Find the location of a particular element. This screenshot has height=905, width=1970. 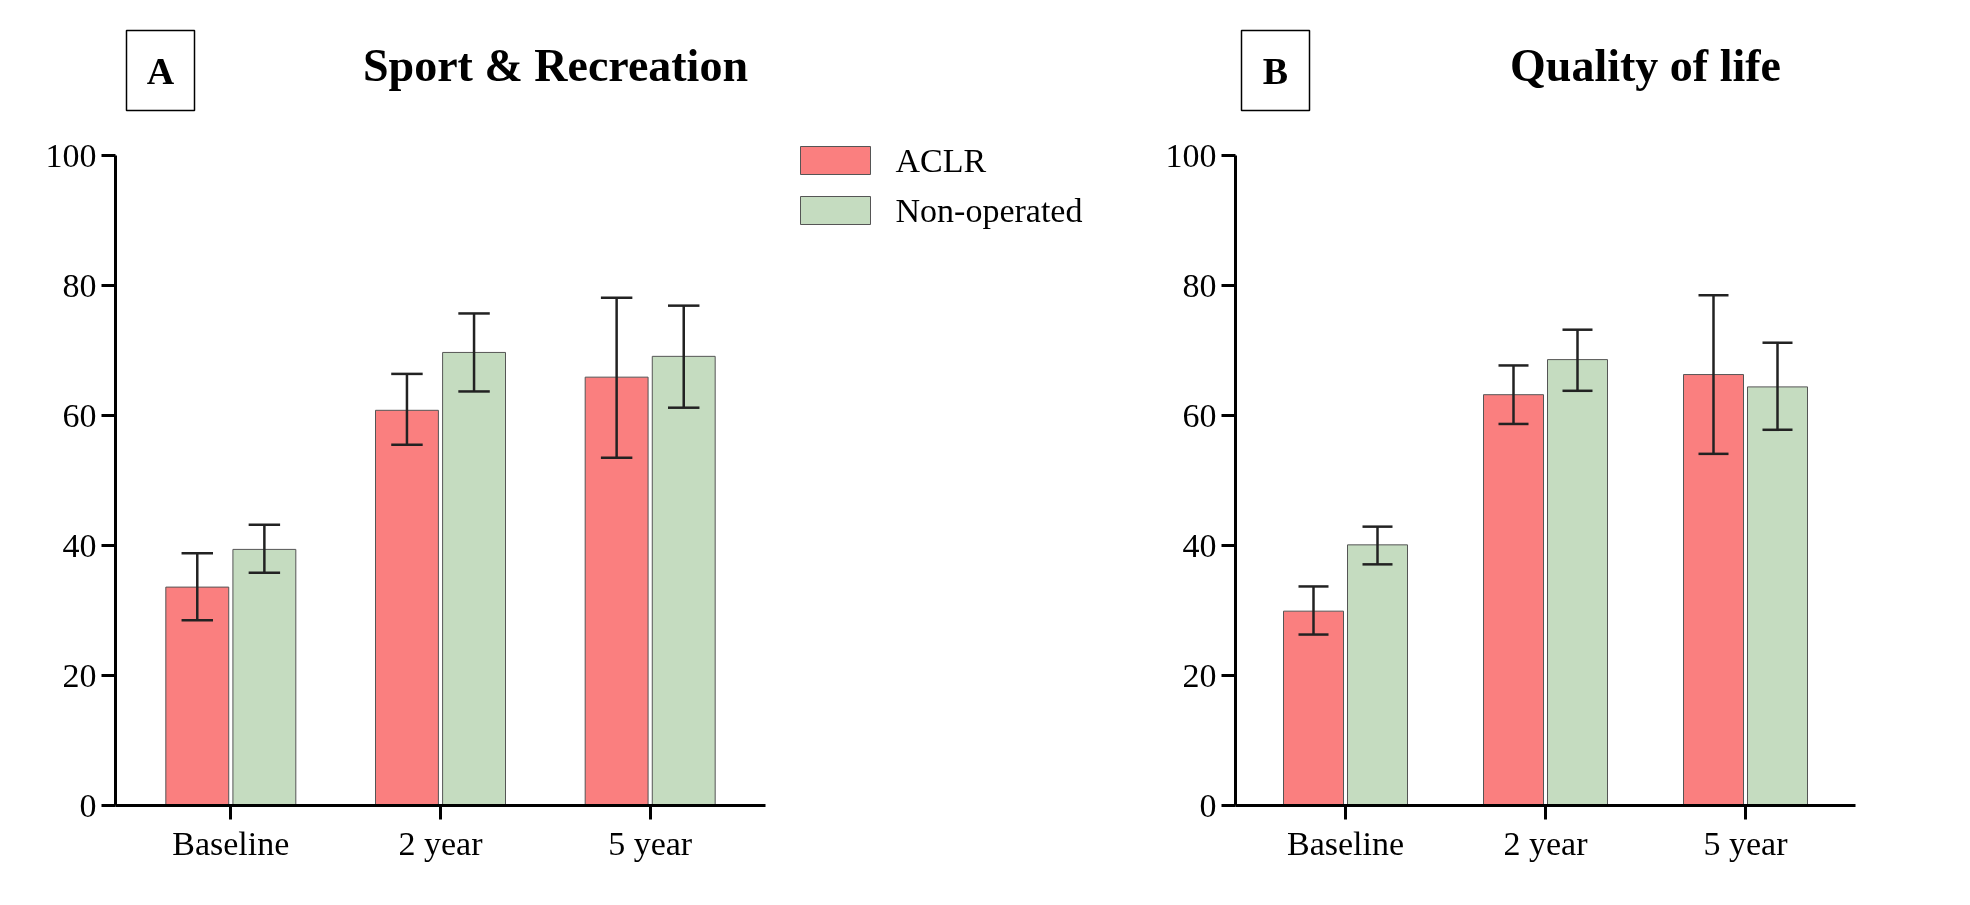

legend-label: ACLR is located at coordinates (941, 160).